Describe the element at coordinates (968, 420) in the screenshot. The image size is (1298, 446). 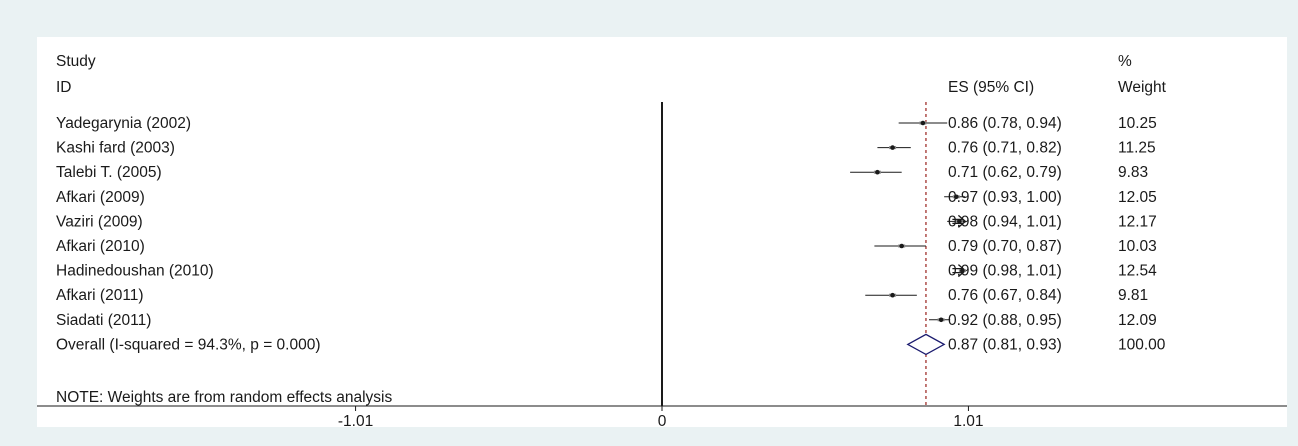
I see `x-tick-label: 1.01` at that location.